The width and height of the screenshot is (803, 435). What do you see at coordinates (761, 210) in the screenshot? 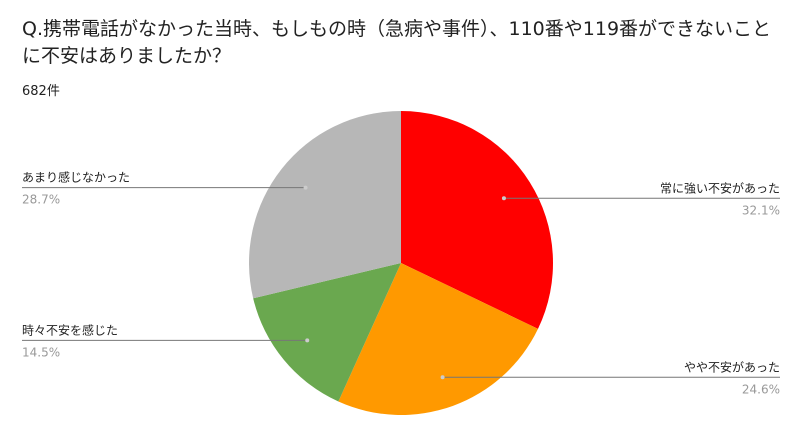
I see `slice-value-label: 32.1%` at bounding box center [761, 210].